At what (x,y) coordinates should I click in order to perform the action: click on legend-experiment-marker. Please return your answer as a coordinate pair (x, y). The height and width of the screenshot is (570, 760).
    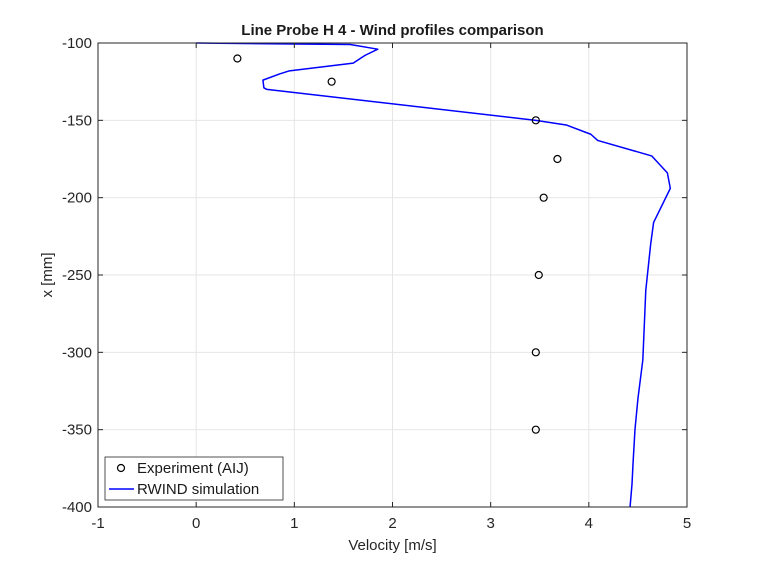
    Looking at the image, I should click on (121, 468).